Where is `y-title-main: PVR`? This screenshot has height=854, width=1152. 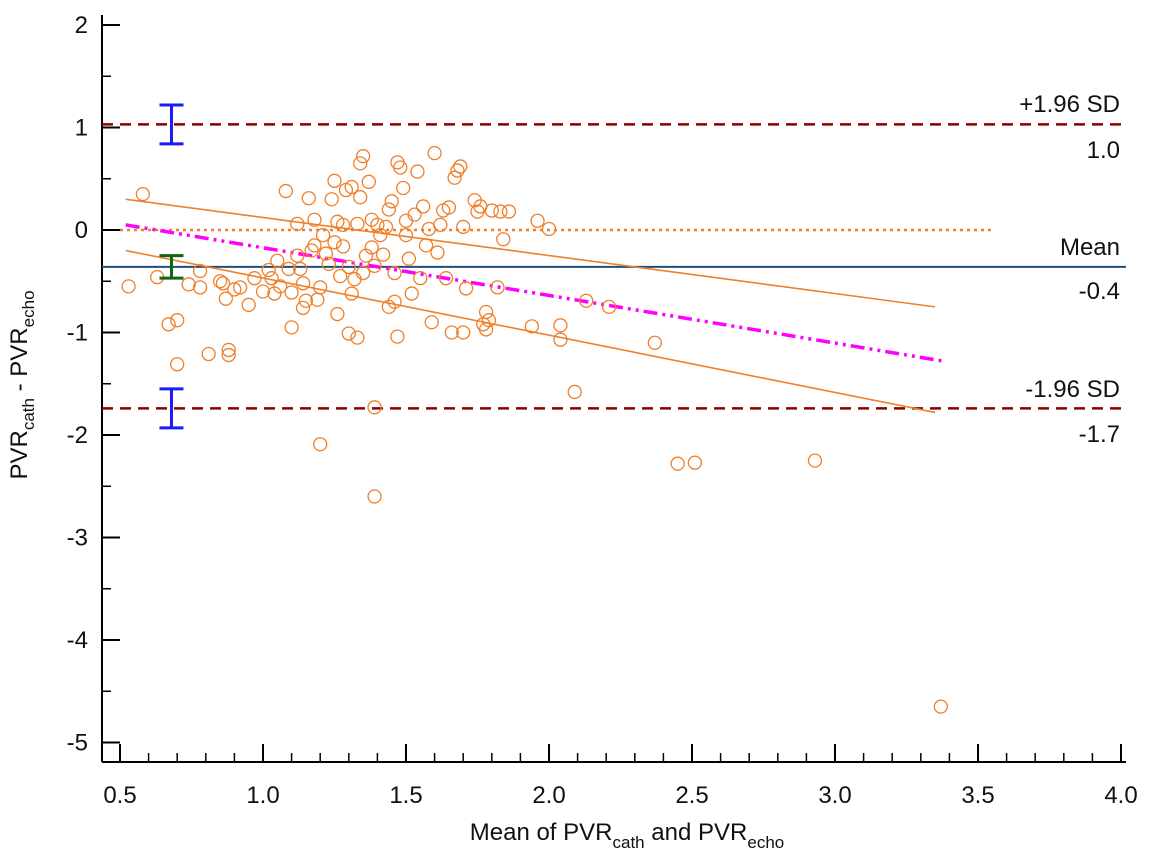
y-title-main: PVR is located at coordinates (19, 454).